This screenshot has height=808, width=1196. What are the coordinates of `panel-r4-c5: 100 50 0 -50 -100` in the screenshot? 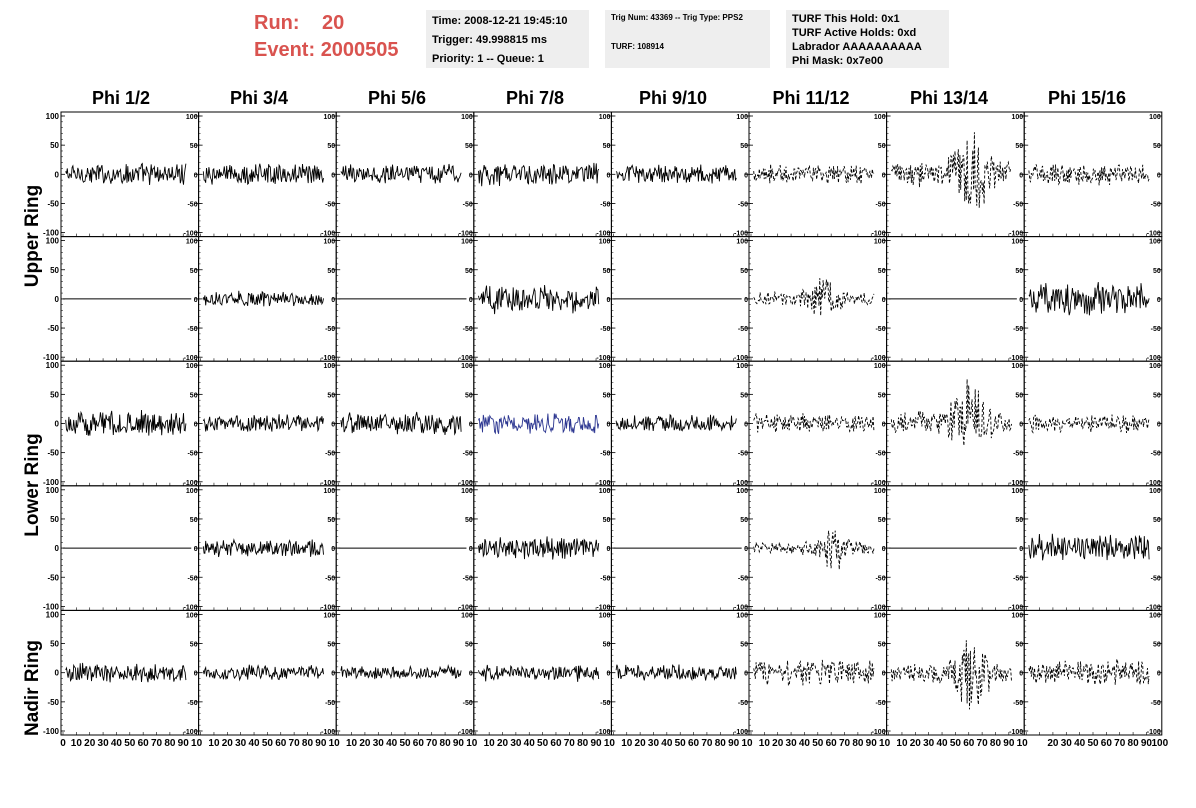 It's located at (818, 672).